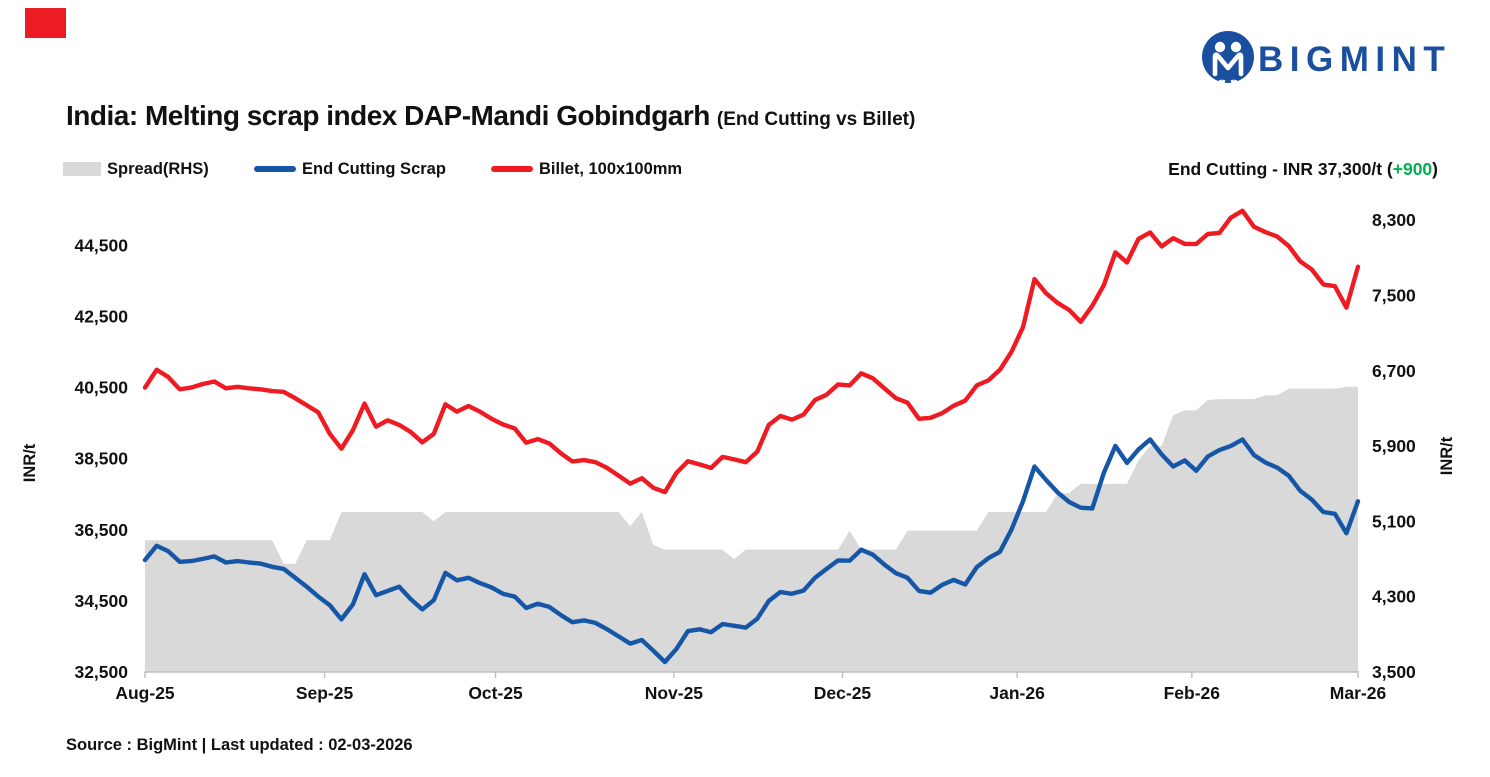  Describe the element at coordinates (1412, 169) in the screenshot. I see `annotation-delta: +900` at that location.